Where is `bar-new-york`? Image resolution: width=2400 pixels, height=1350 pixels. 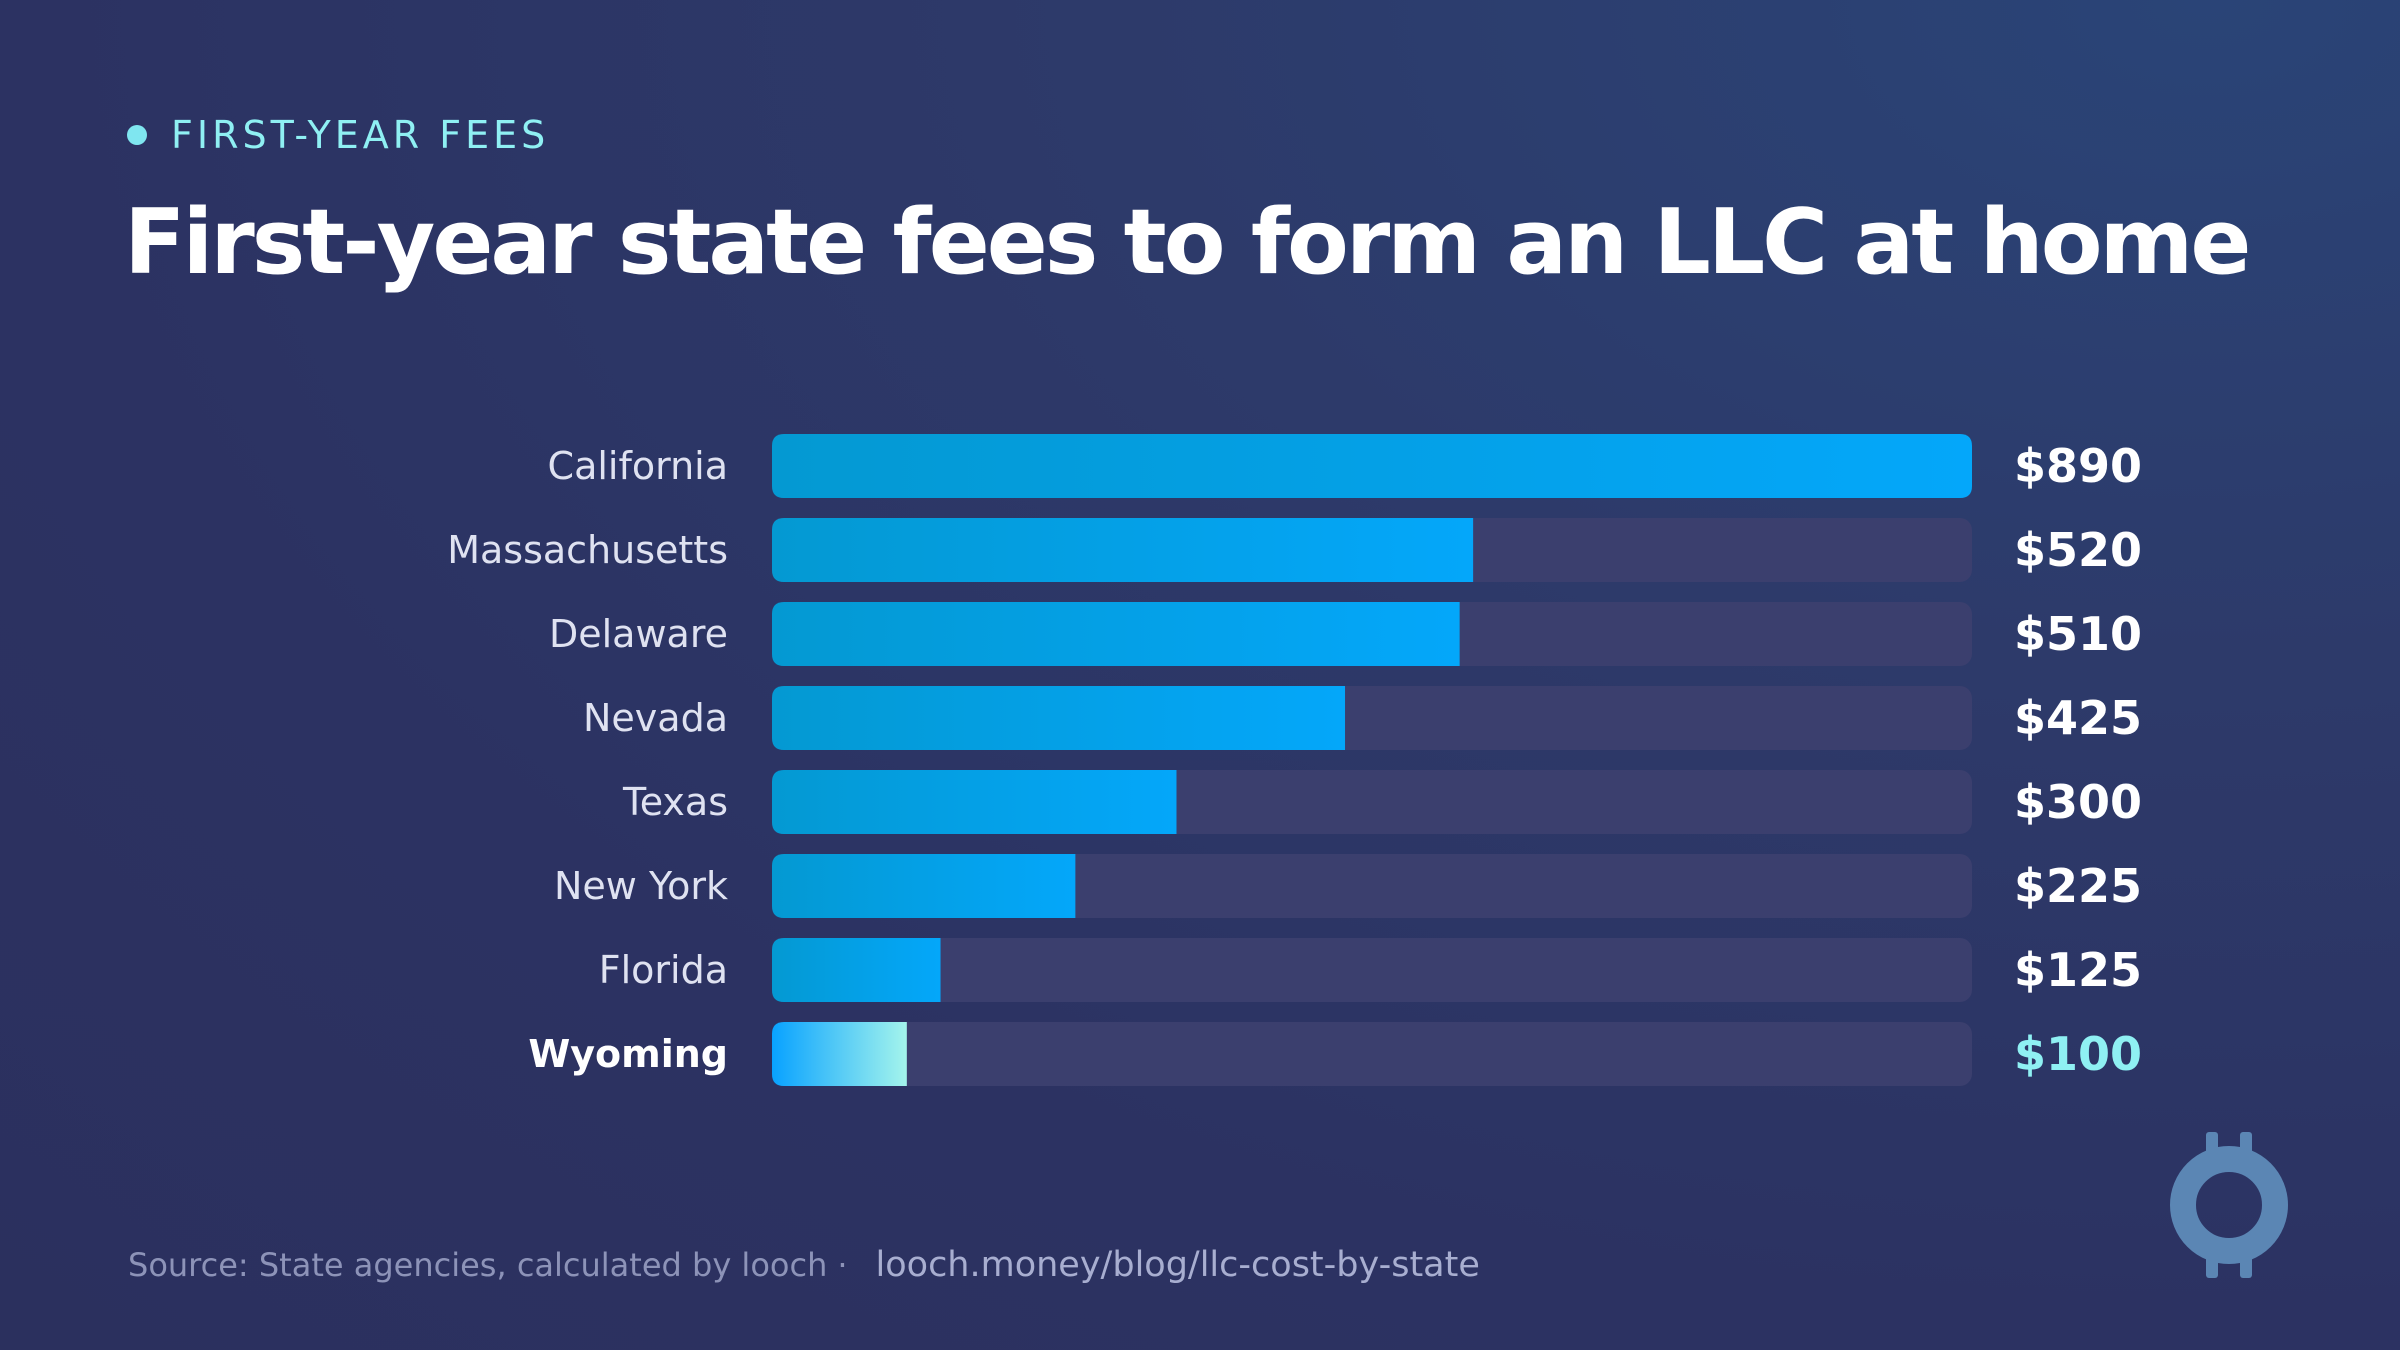
bar-new-york is located at coordinates (924, 886).